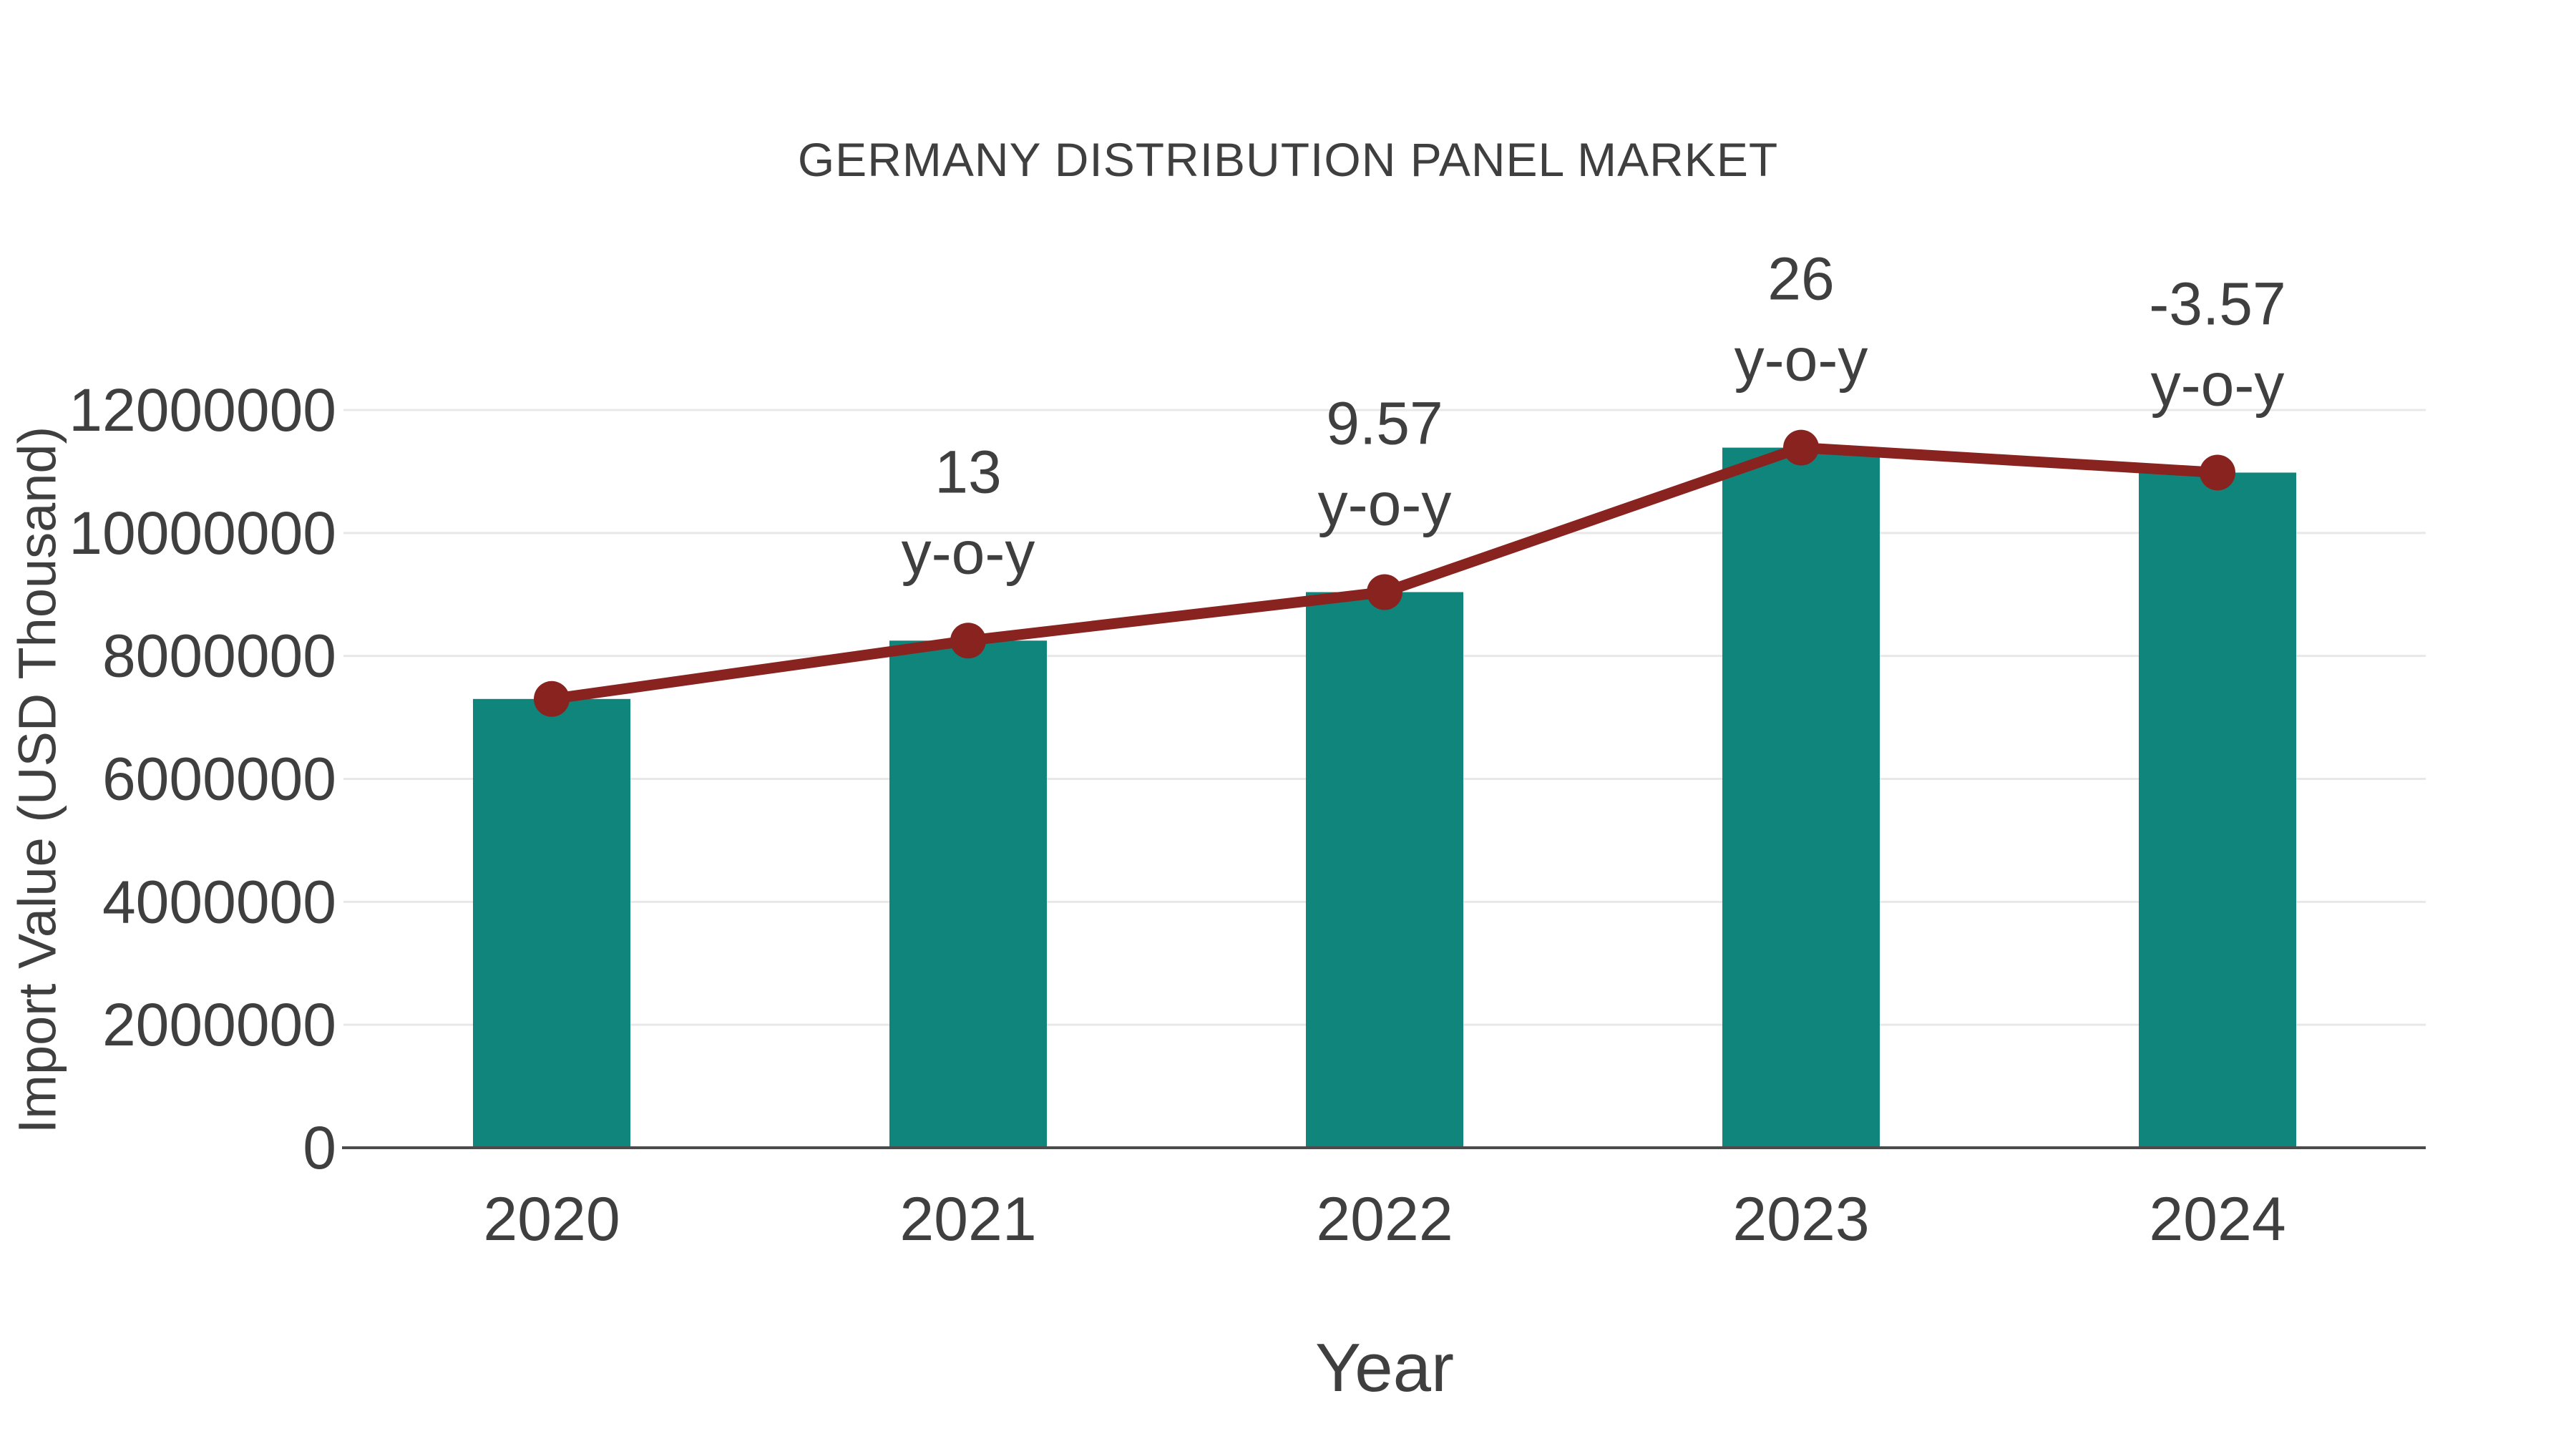  Describe the element at coordinates (202, 410) in the screenshot. I see `y-tick-label: 12000000` at that location.